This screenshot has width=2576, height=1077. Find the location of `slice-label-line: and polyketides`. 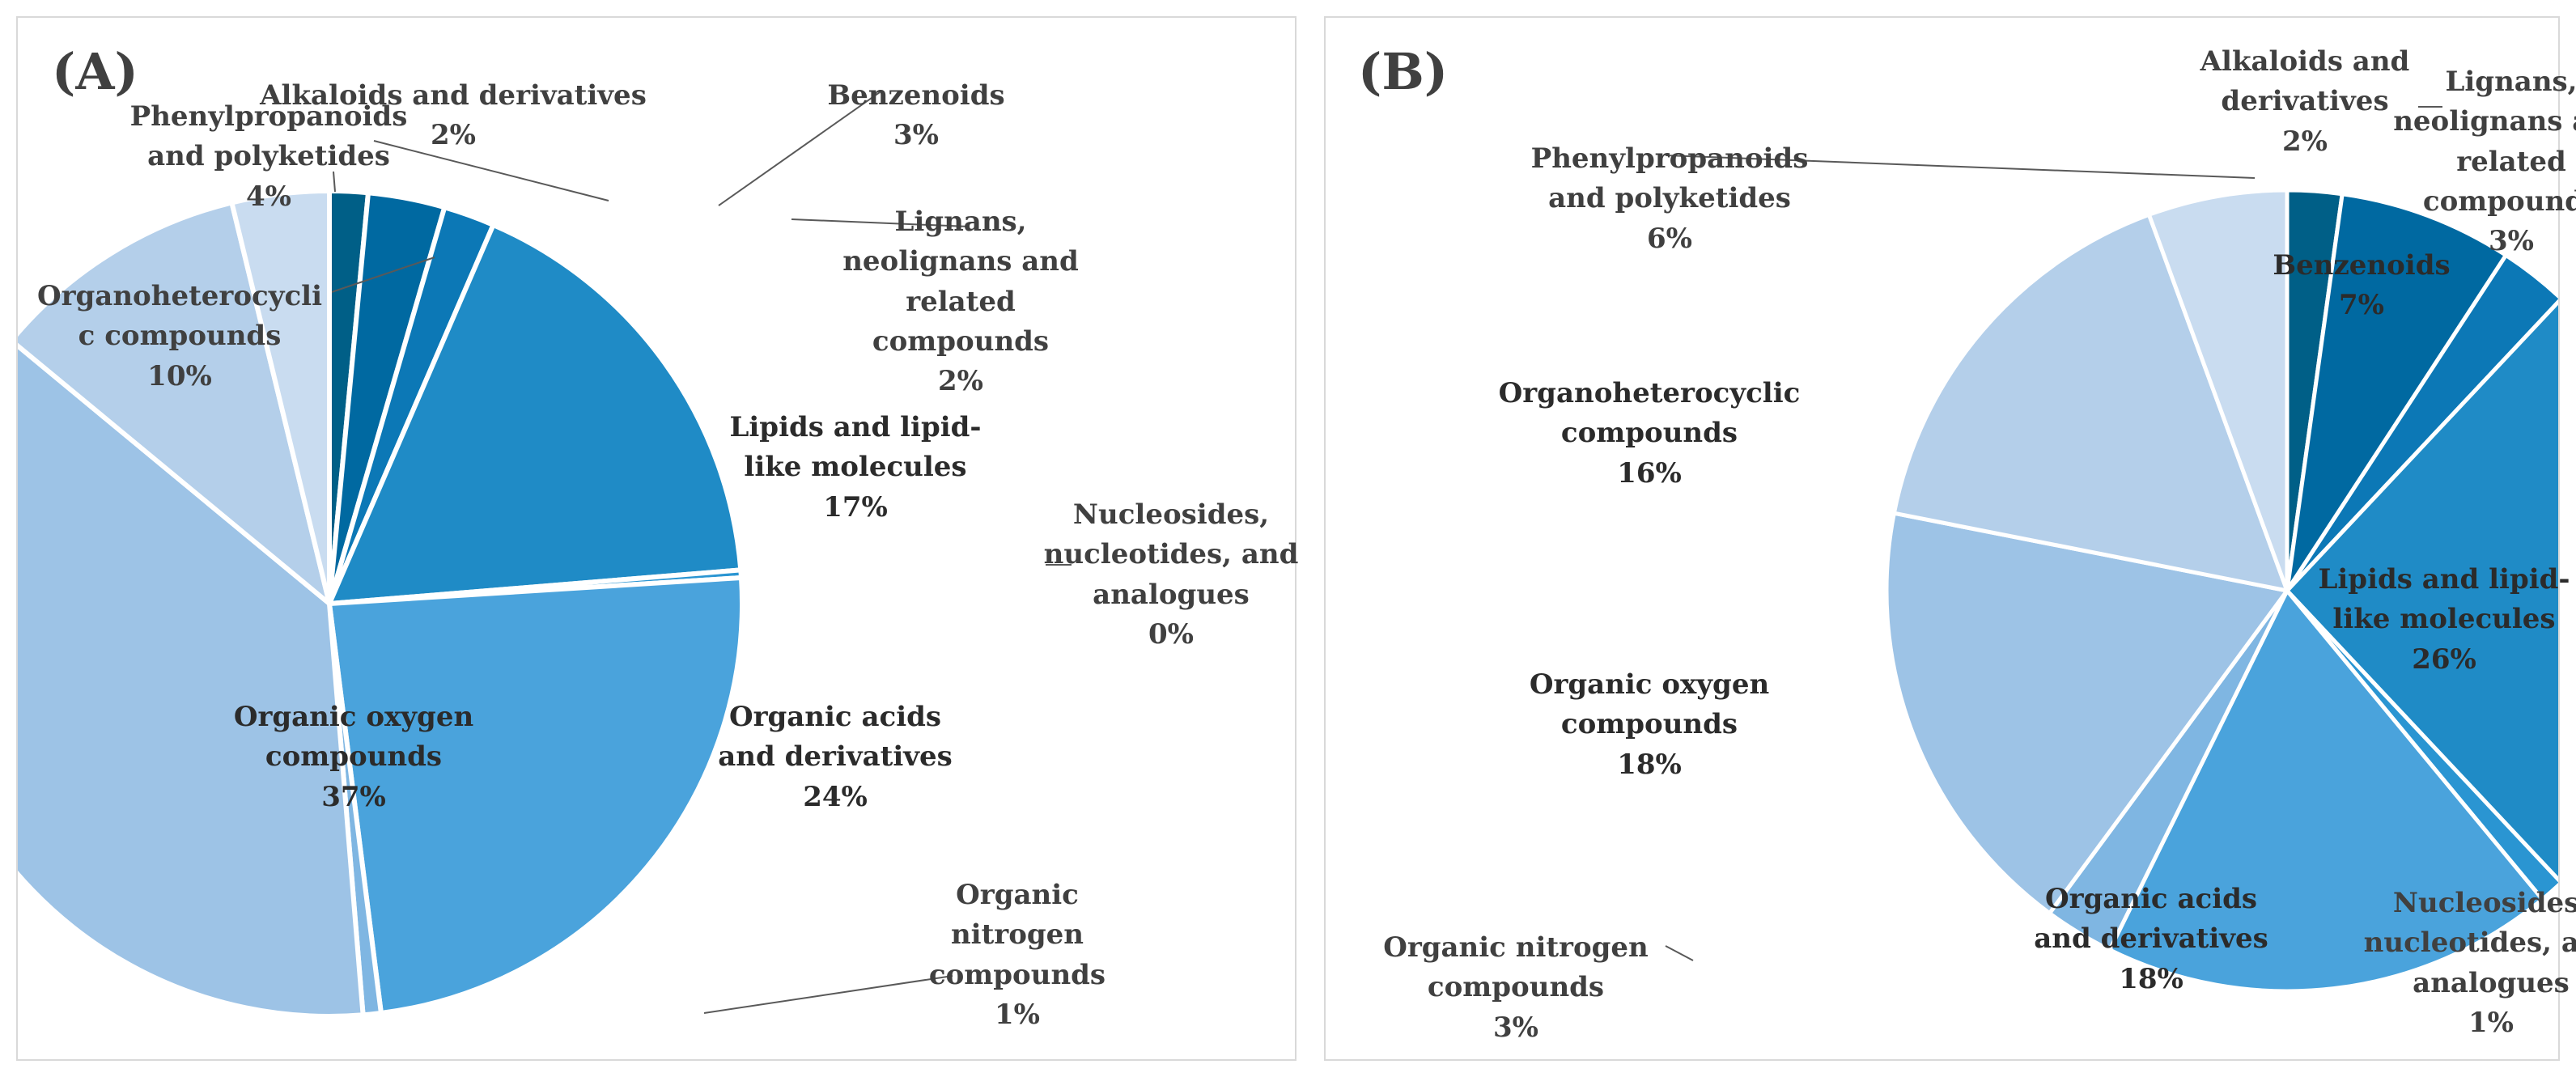

slice-label-line: and polyketides is located at coordinates (1669, 198).